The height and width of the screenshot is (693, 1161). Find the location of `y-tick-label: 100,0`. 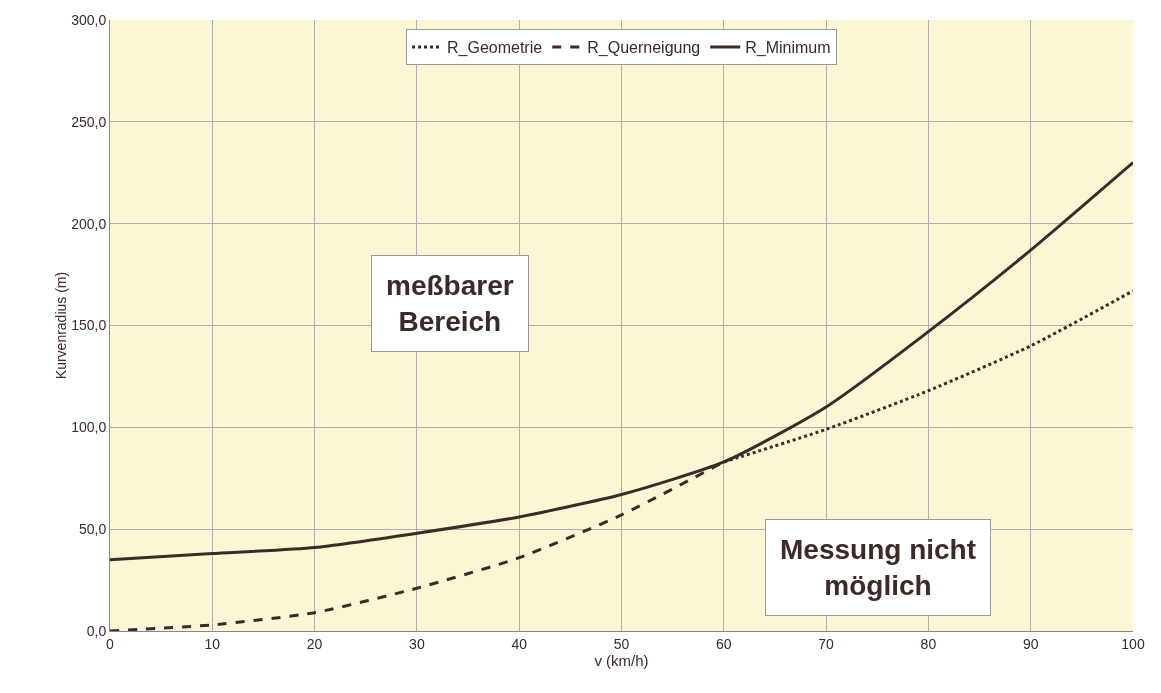

y-tick-label: 100,0 is located at coordinates (89, 427).